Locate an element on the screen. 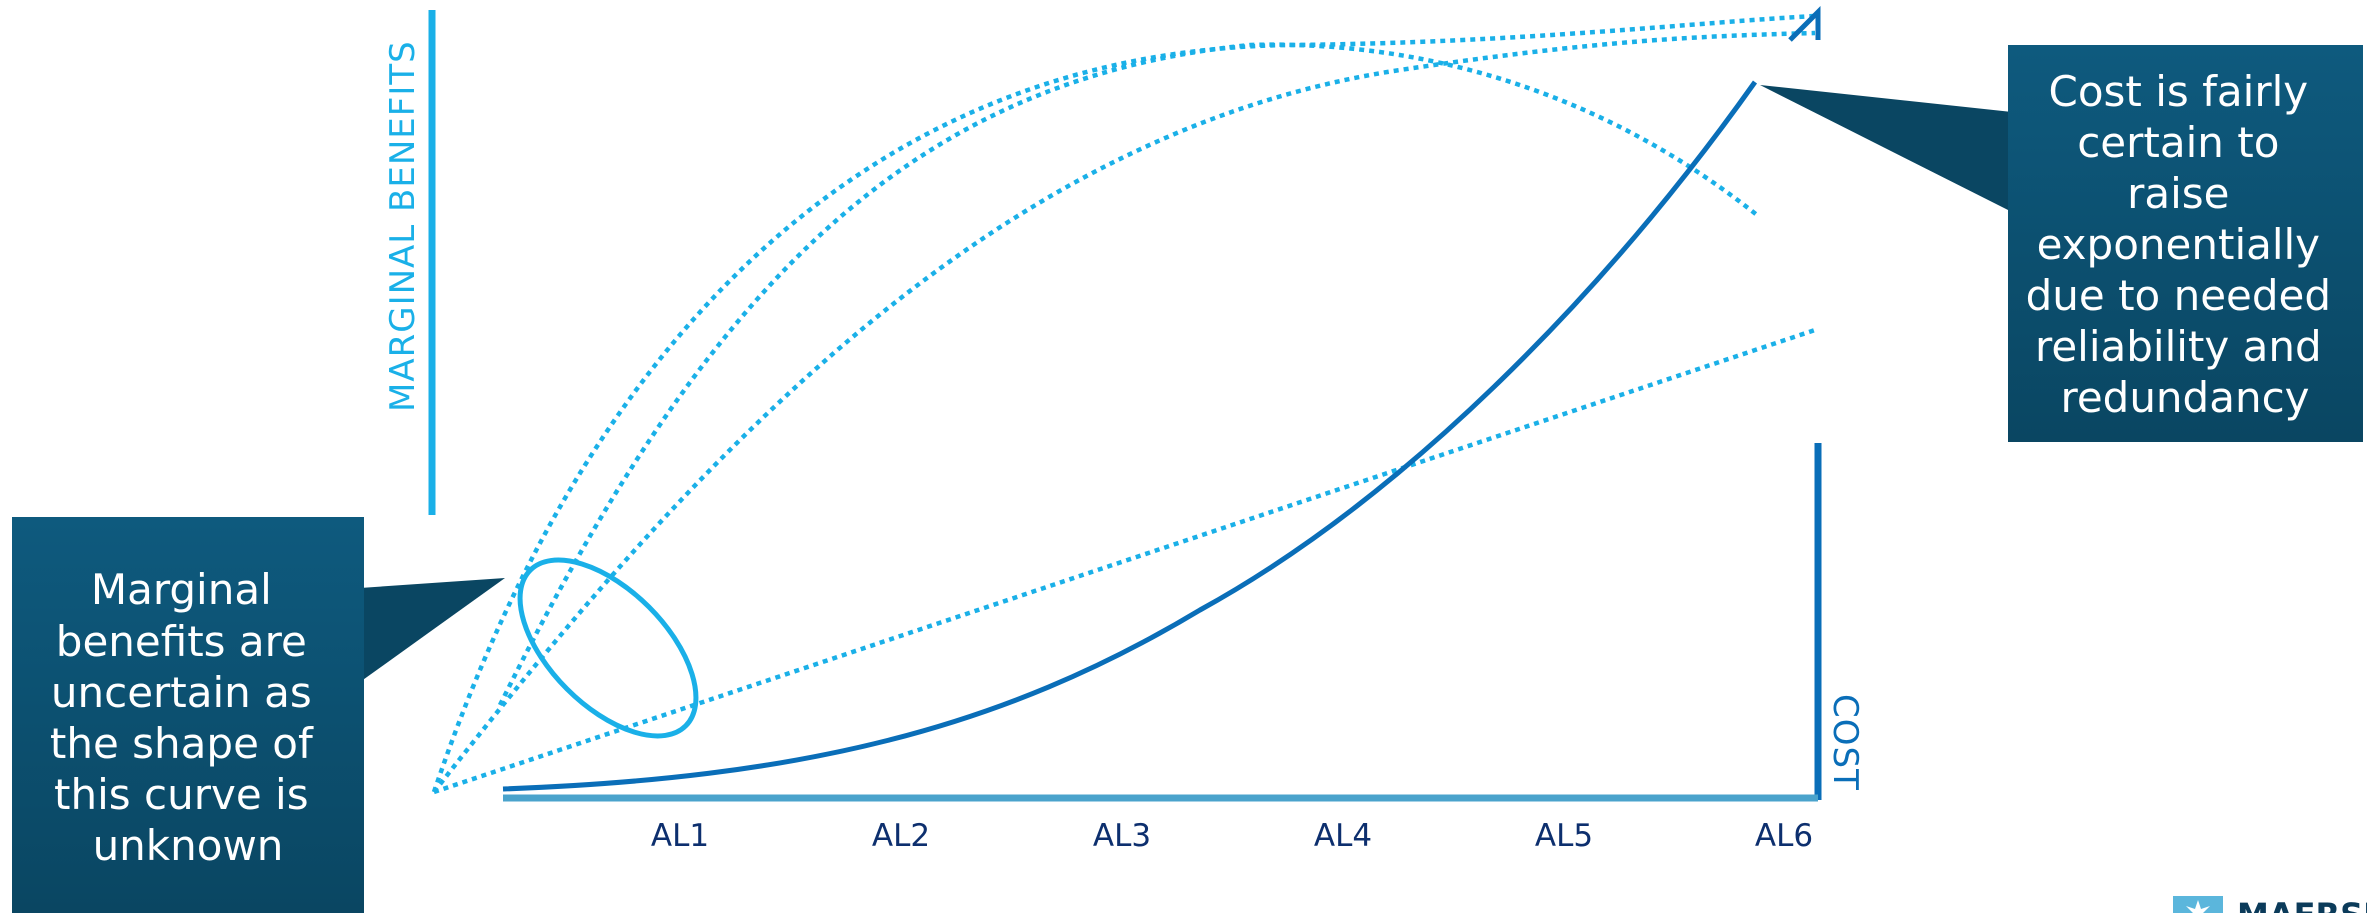  maersk-logo: MAERSK is located at coordinates (2270, 904).